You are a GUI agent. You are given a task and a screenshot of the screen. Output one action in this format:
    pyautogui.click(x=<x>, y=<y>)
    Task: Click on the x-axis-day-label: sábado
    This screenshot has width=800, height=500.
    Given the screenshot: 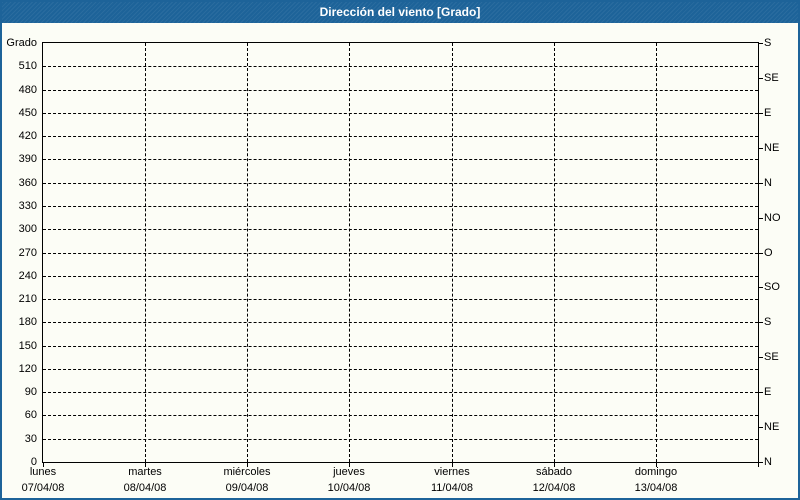 What is the action you would take?
    pyautogui.click(x=554, y=472)
    